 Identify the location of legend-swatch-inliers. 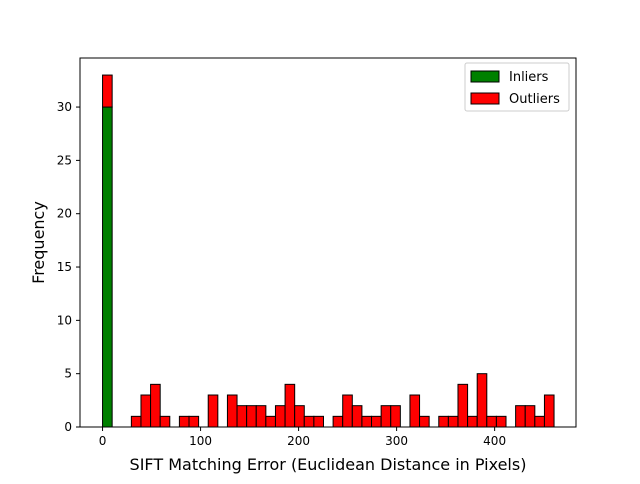
(485, 76).